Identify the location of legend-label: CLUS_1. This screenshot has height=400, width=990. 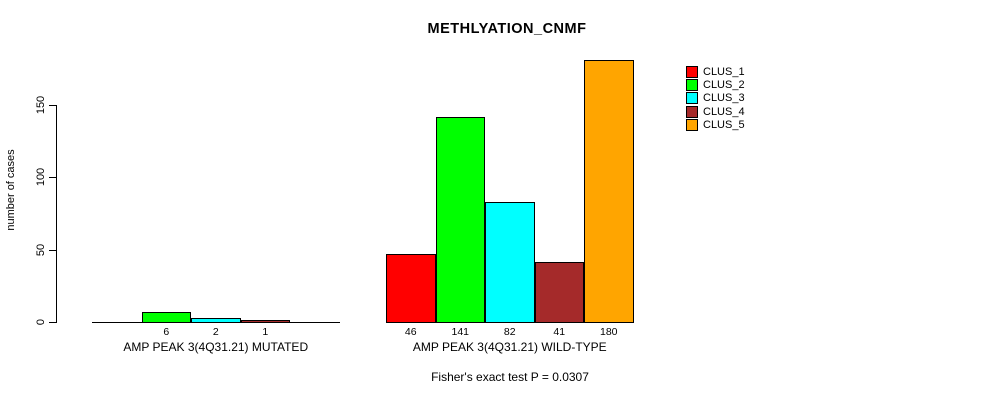
(724, 71).